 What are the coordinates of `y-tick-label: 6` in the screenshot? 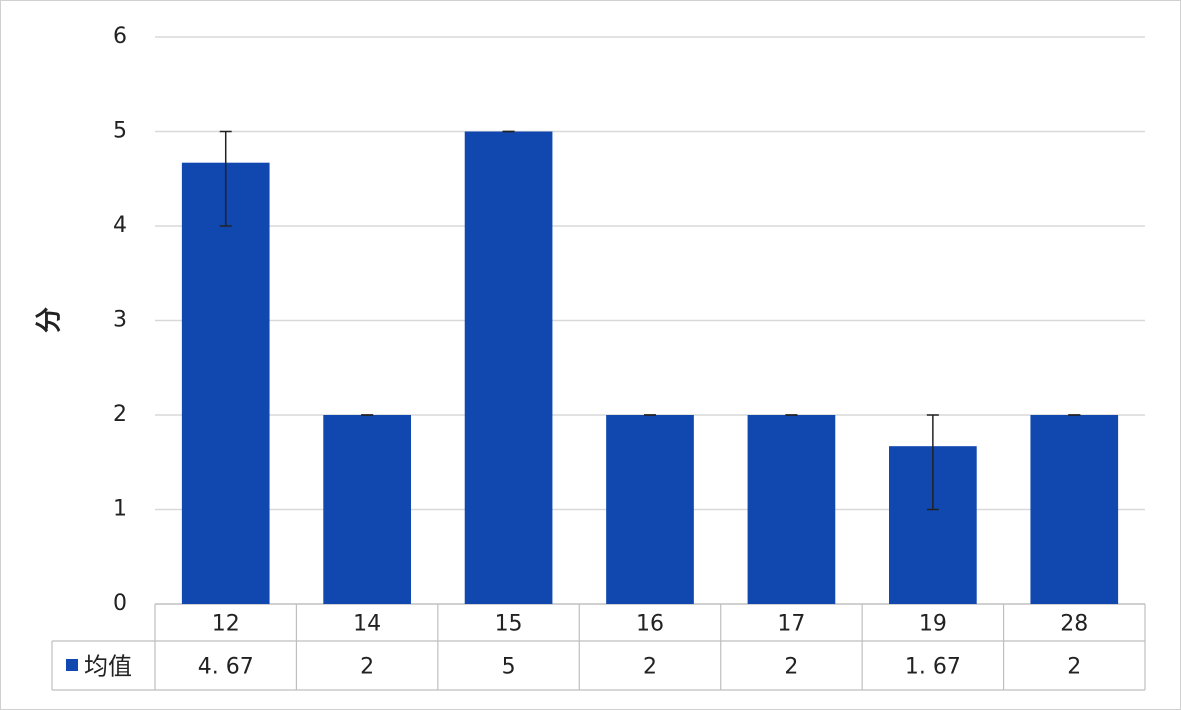 It's located at (120, 36).